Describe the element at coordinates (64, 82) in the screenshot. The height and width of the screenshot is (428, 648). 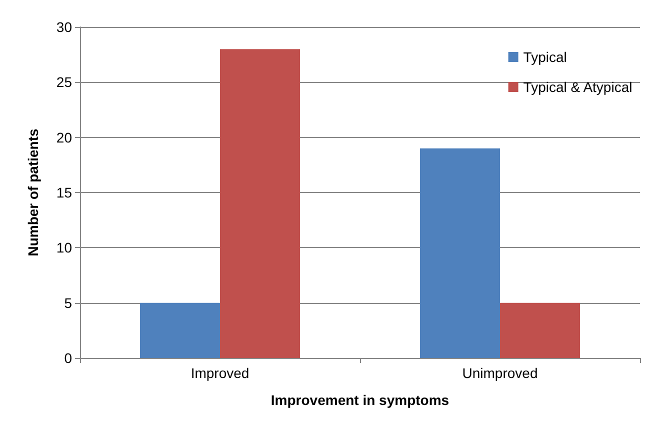
I see `y-tick-label: 25` at that location.